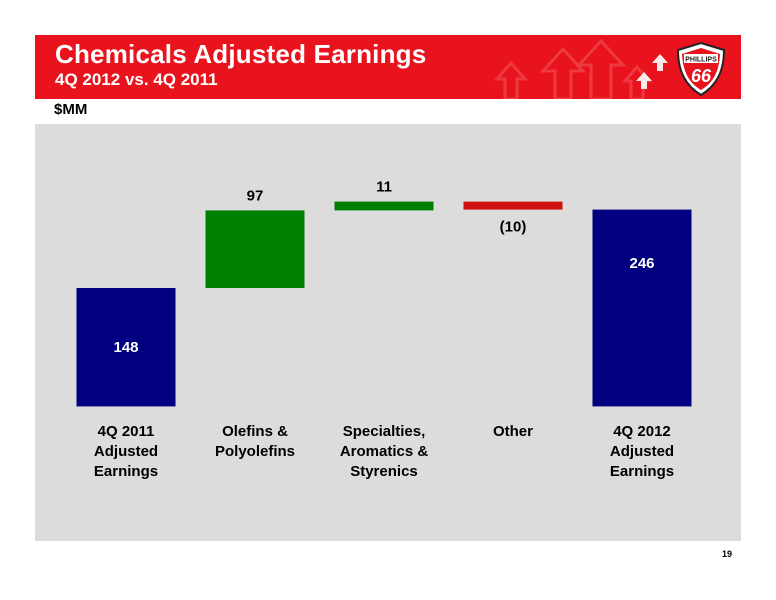 The width and height of the screenshot is (776, 600). What do you see at coordinates (384, 187) in the screenshot?
I see `data-label-2: 11` at bounding box center [384, 187].